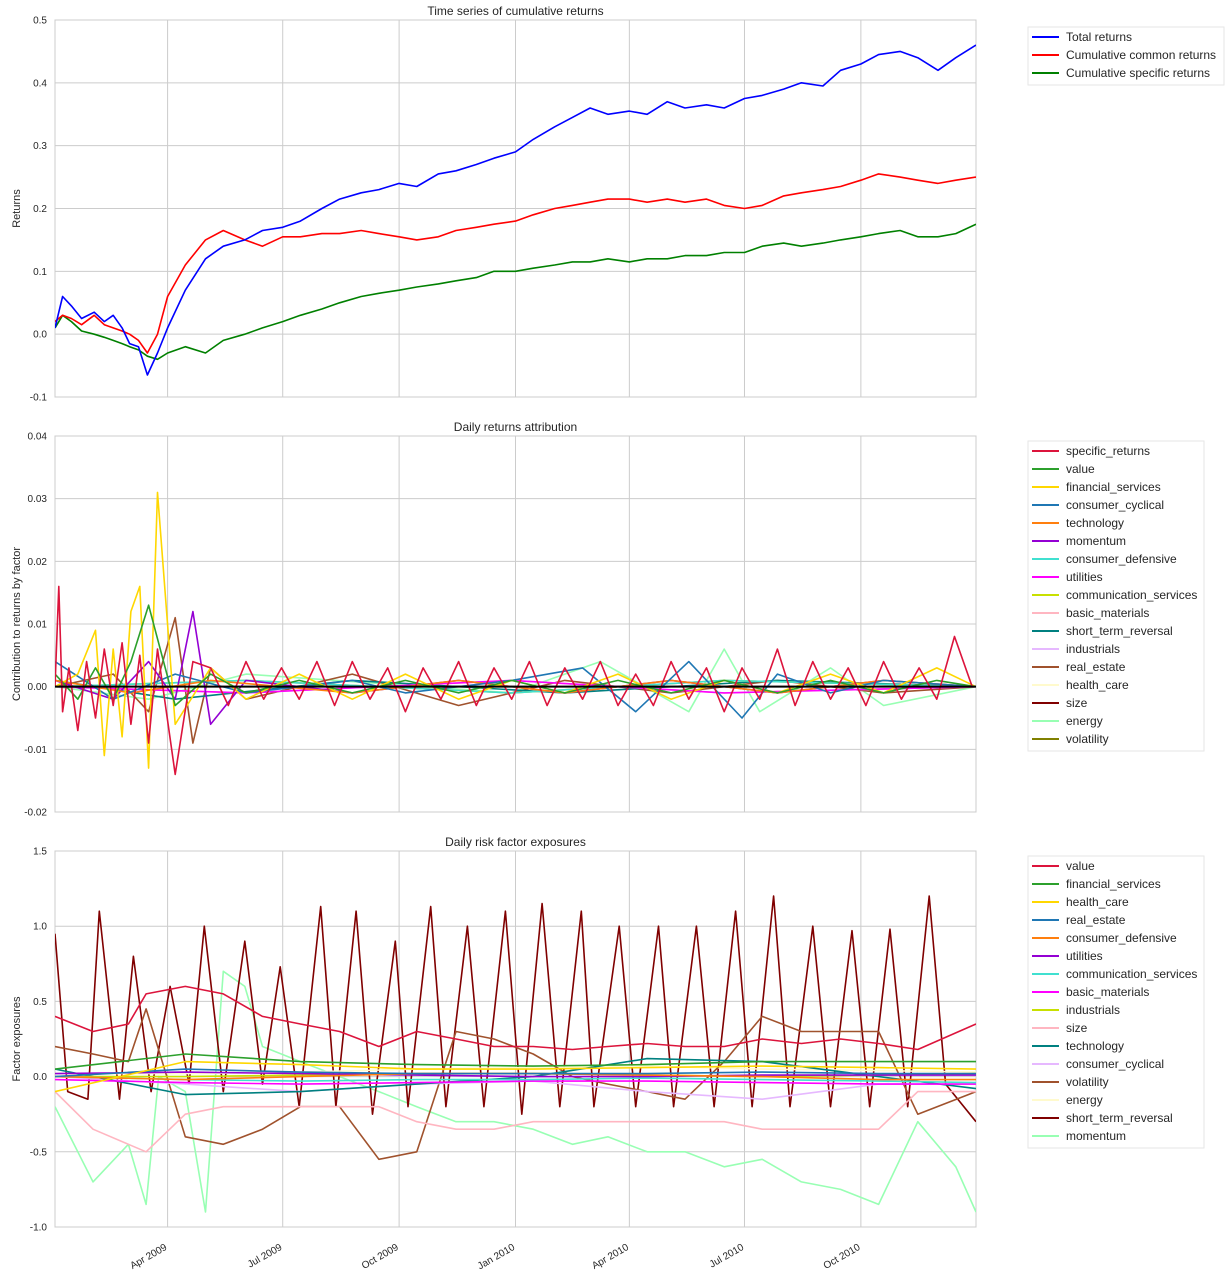 The image size is (1229, 1276). I want to click on y-axis-label: Returns, so click(17, 208).